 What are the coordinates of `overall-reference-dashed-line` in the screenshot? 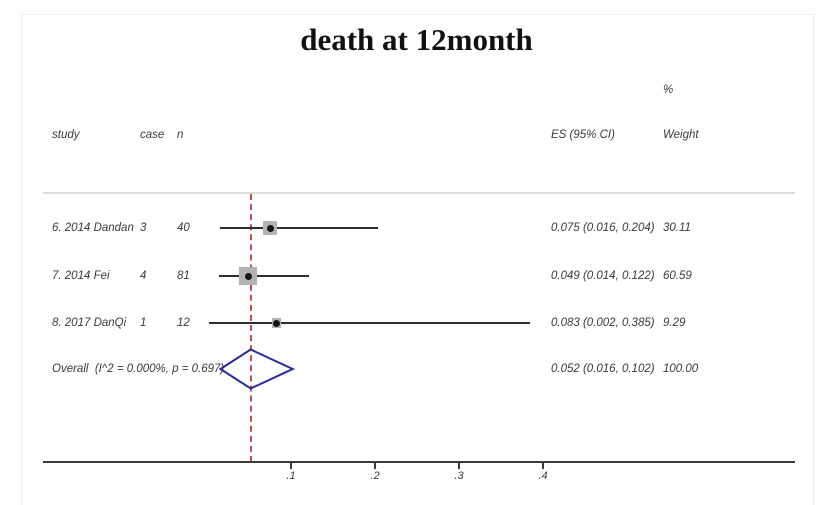 It's located at (250, 328).